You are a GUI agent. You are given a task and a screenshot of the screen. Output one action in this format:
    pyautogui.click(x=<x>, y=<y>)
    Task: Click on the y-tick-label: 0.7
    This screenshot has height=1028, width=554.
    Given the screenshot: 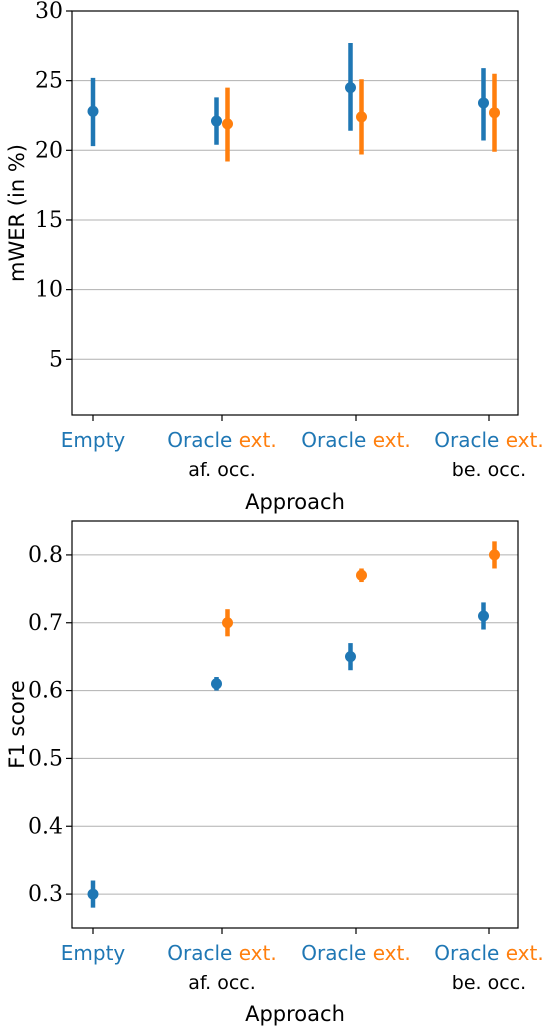 What is the action you would take?
    pyautogui.click(x=45, y=623)
    